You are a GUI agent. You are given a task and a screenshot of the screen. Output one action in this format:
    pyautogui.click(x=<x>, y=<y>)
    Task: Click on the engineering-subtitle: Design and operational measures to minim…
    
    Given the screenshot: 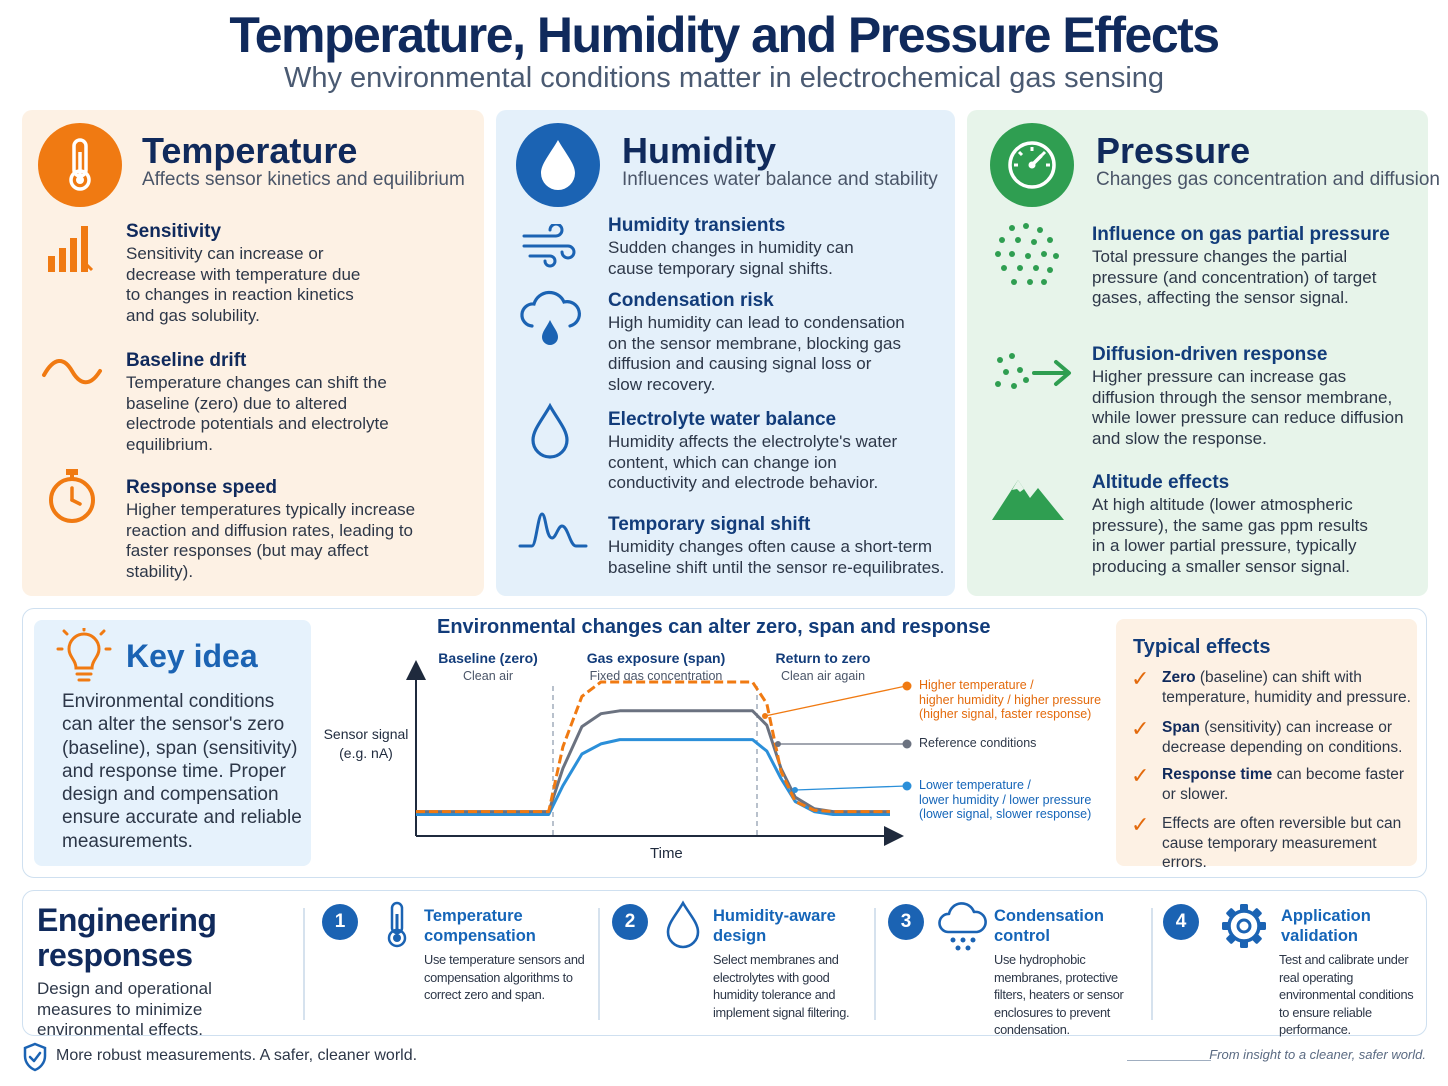 What is the action you would take?
    pyautogui.click(x=124, y=1009)
    